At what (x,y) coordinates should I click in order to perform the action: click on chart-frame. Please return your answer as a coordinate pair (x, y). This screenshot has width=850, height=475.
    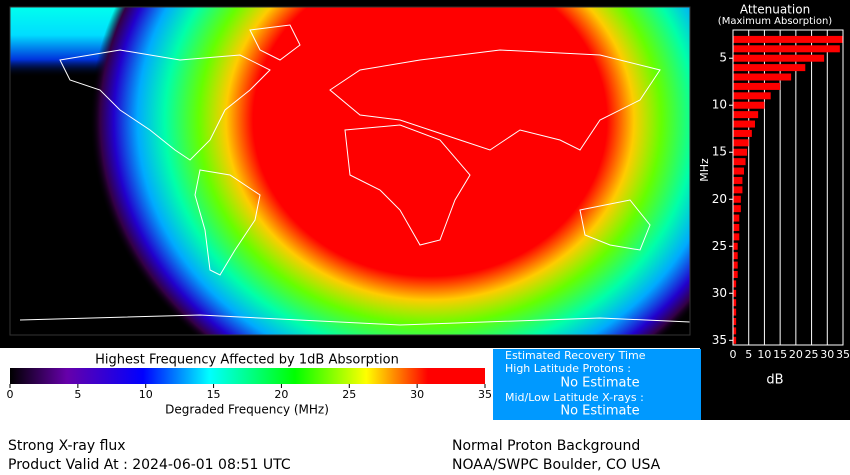
    Looking at the image, I should click on (788, 187).